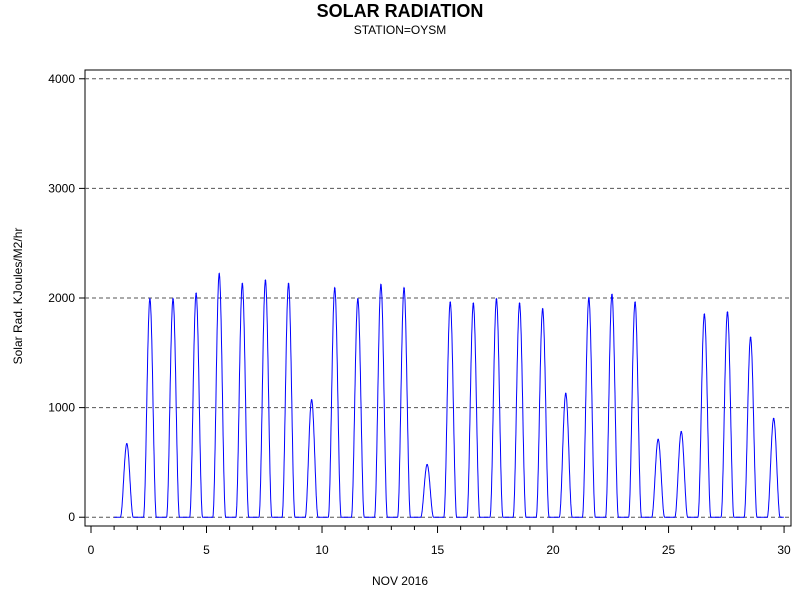  Describe the element at coordinates (784, 550) in the screenshot. I see `x-tick-label: 30` at that location.